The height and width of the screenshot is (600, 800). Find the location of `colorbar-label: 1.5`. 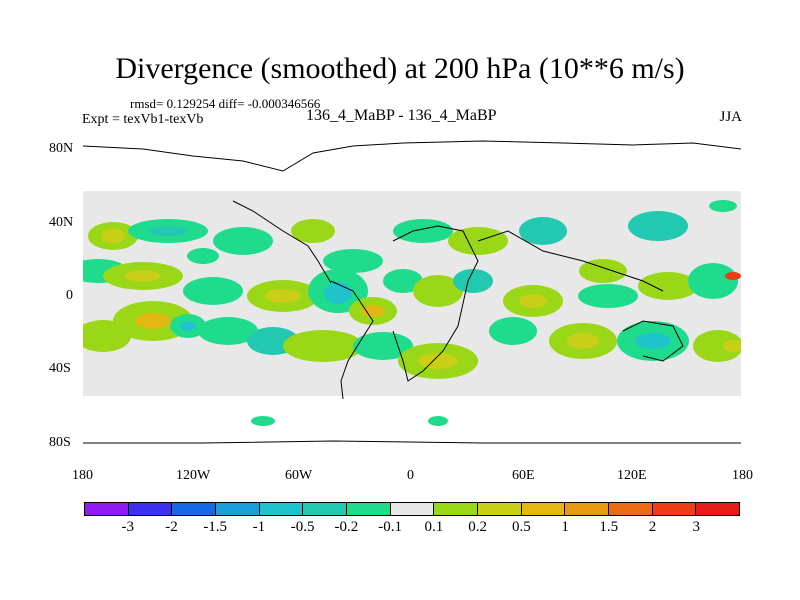

colorbar-label: 1.5 is located at coordinates (609, 527).